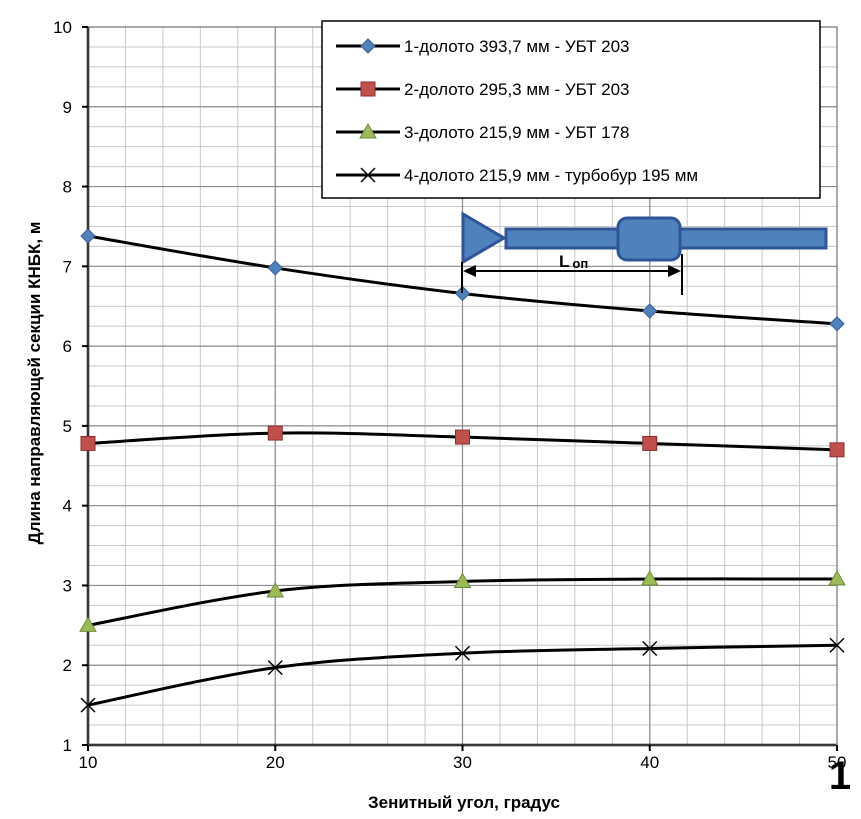 Image resolution: width=861 pixels, height=819 pixels. I want to click on y-tick-label: 1, so click(67, 745).